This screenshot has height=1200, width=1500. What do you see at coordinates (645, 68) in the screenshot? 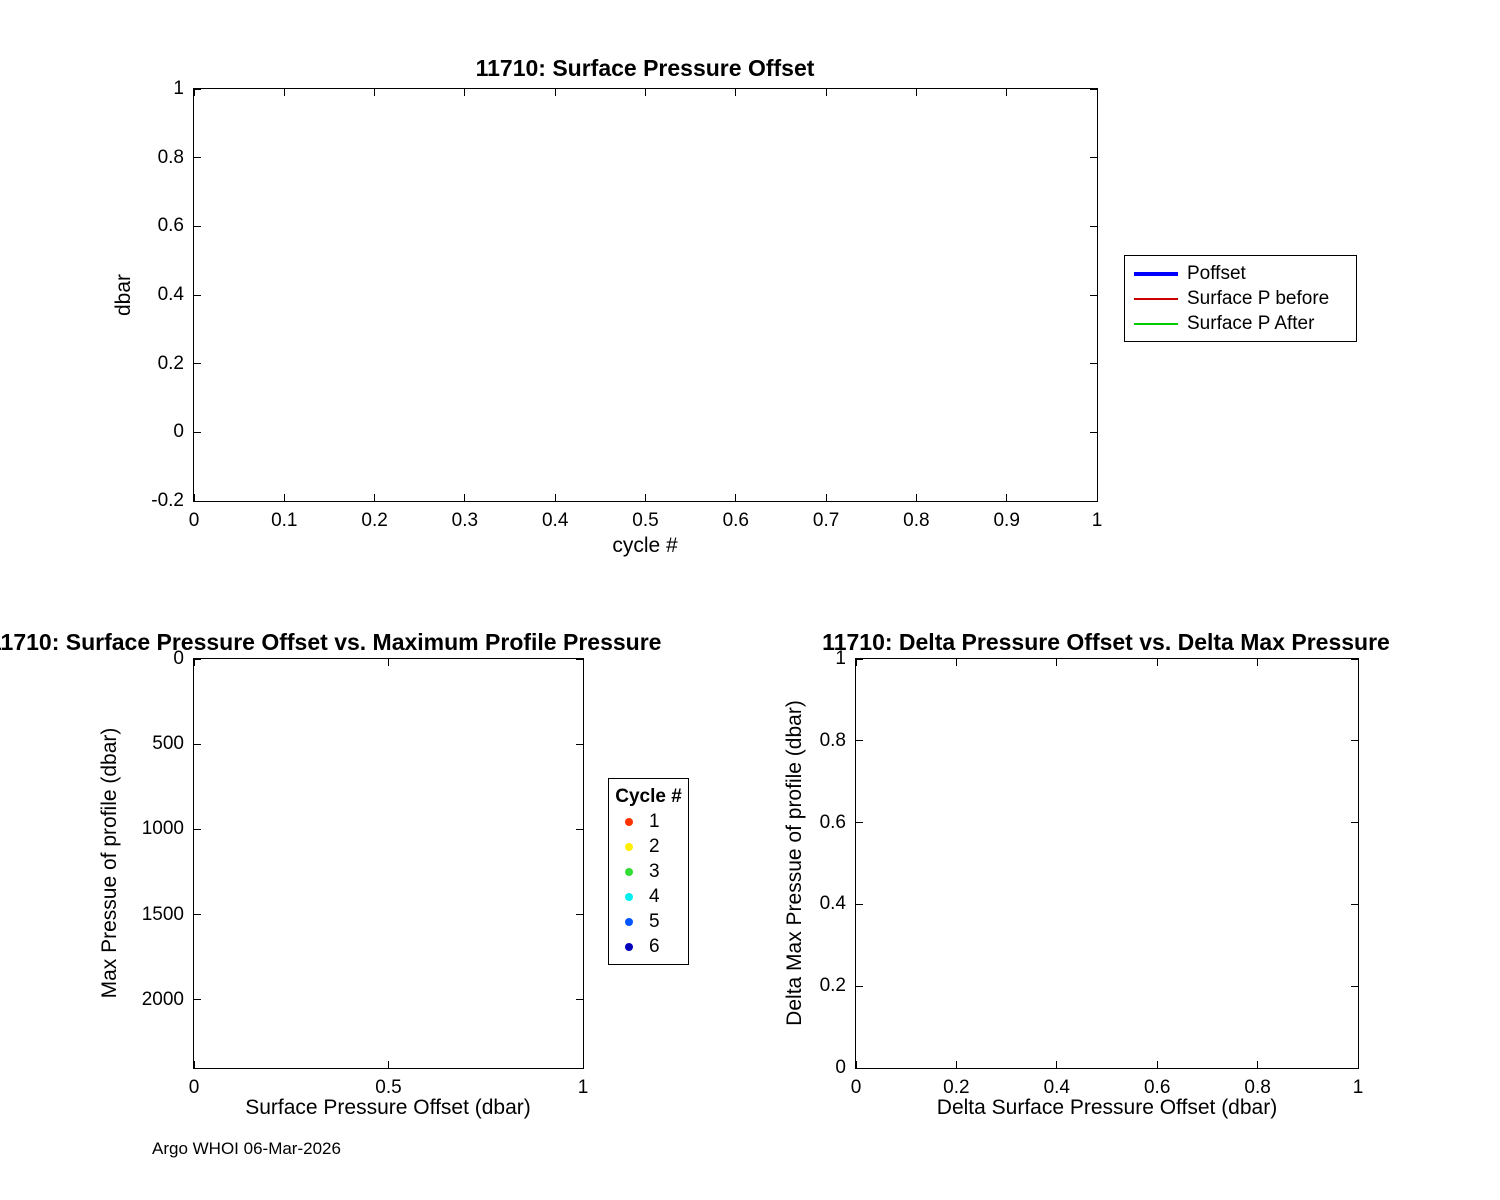
I see `chart1-title: 11710: Surface Pressure Offset` at bounding box center [645, 68].